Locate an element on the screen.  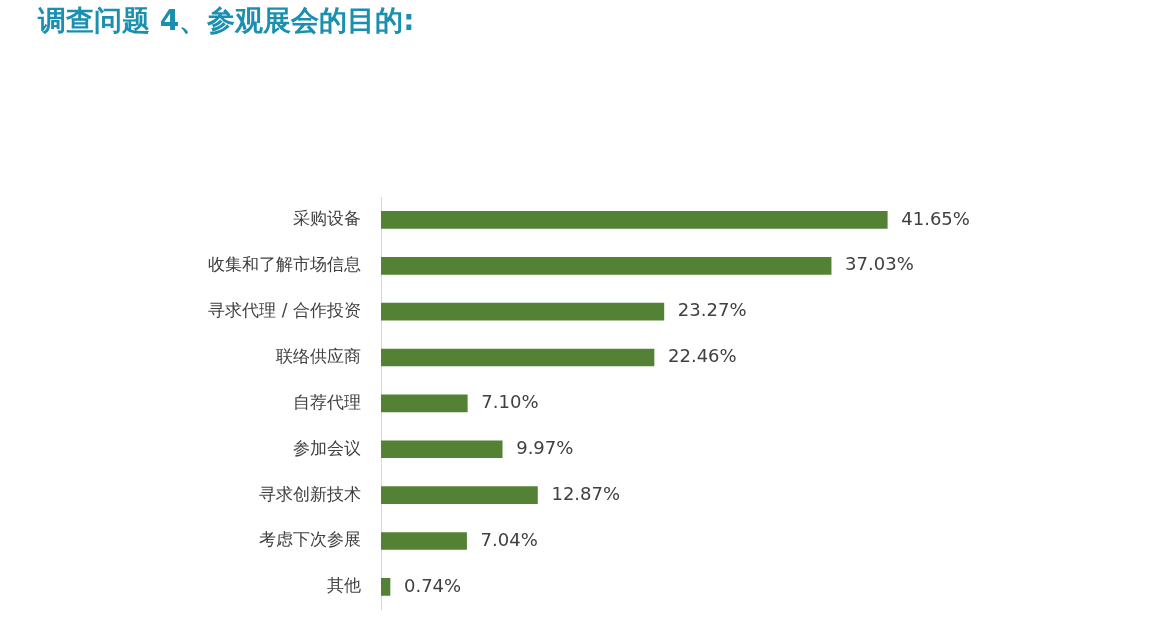
y-tick-label: 收集和了解市场信息 is located at coordinates (284, 264).